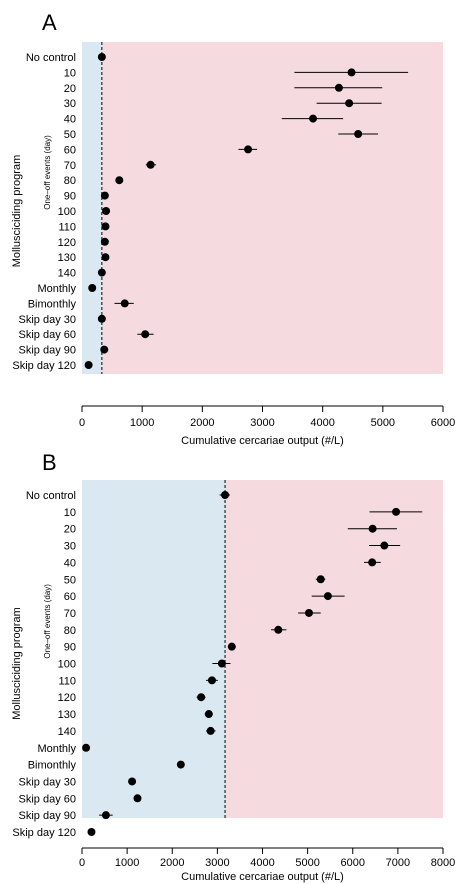 This screenshot has width=474, height=884. Describe the element at coordinates (82, 863) in the screenshot. I see `x-tick-label: 0` at that location.